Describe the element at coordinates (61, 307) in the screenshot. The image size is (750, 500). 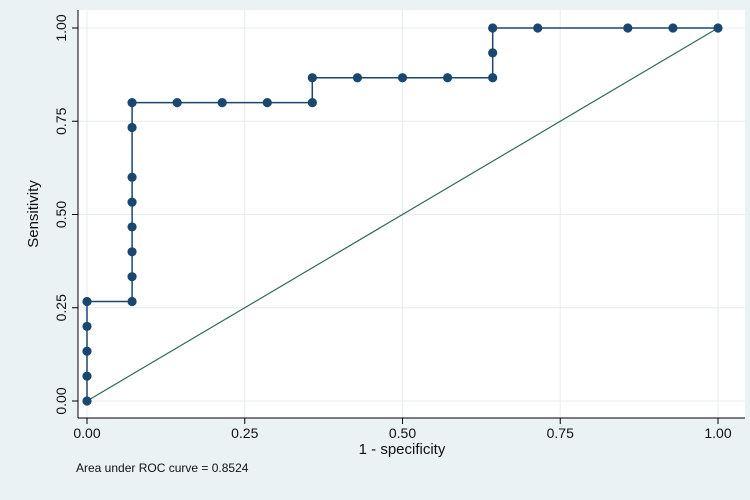
I see `y-tick-label: 0.25` at that location.